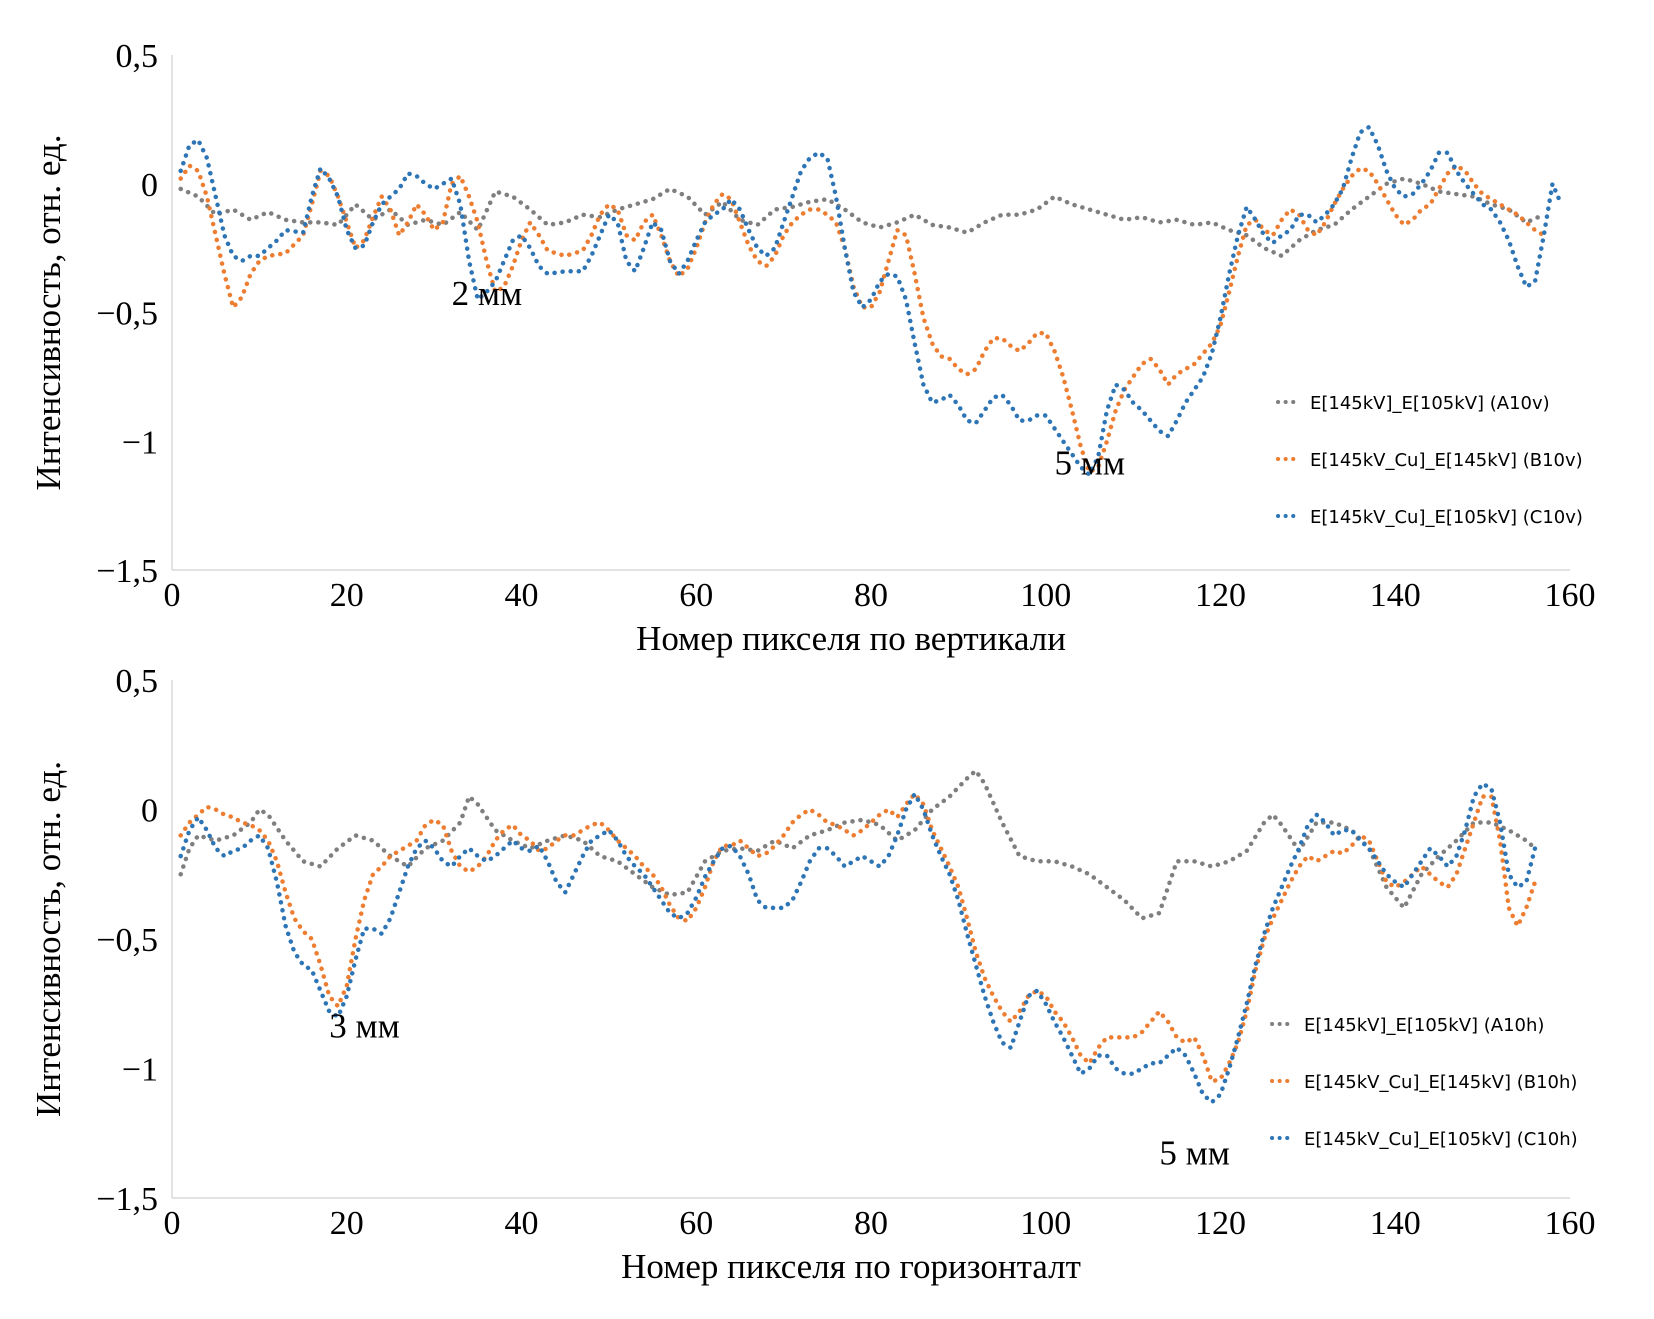  Describe the element at coordinates (1430, 403) in the screenshot. I see `legend-label-1: E[145kV]_E[105kV] (A10v)` at that location.